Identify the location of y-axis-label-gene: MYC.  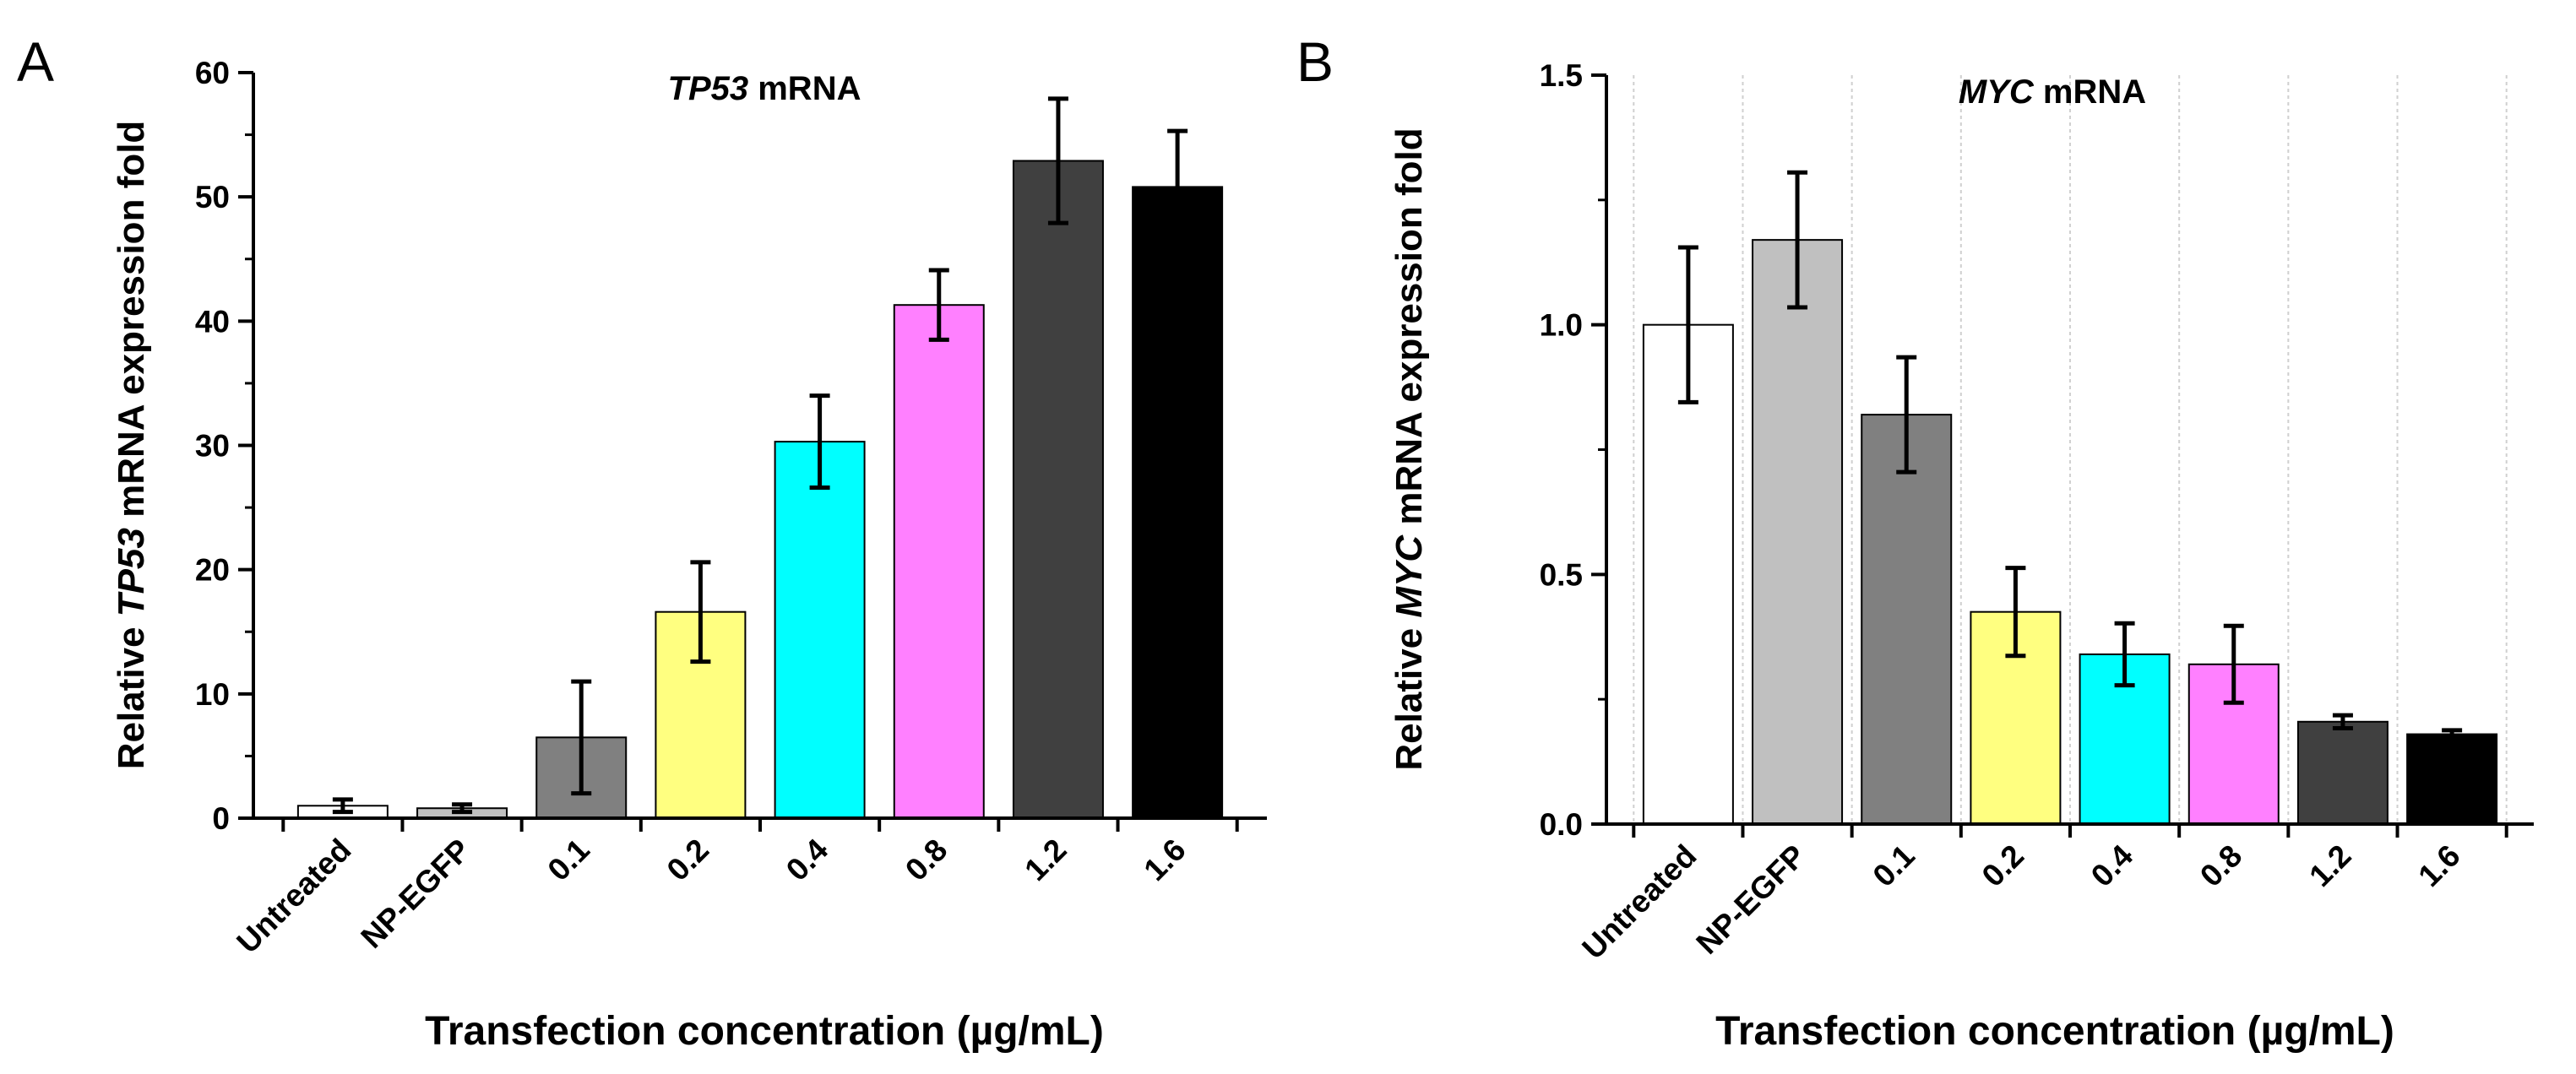
(1409, 576).